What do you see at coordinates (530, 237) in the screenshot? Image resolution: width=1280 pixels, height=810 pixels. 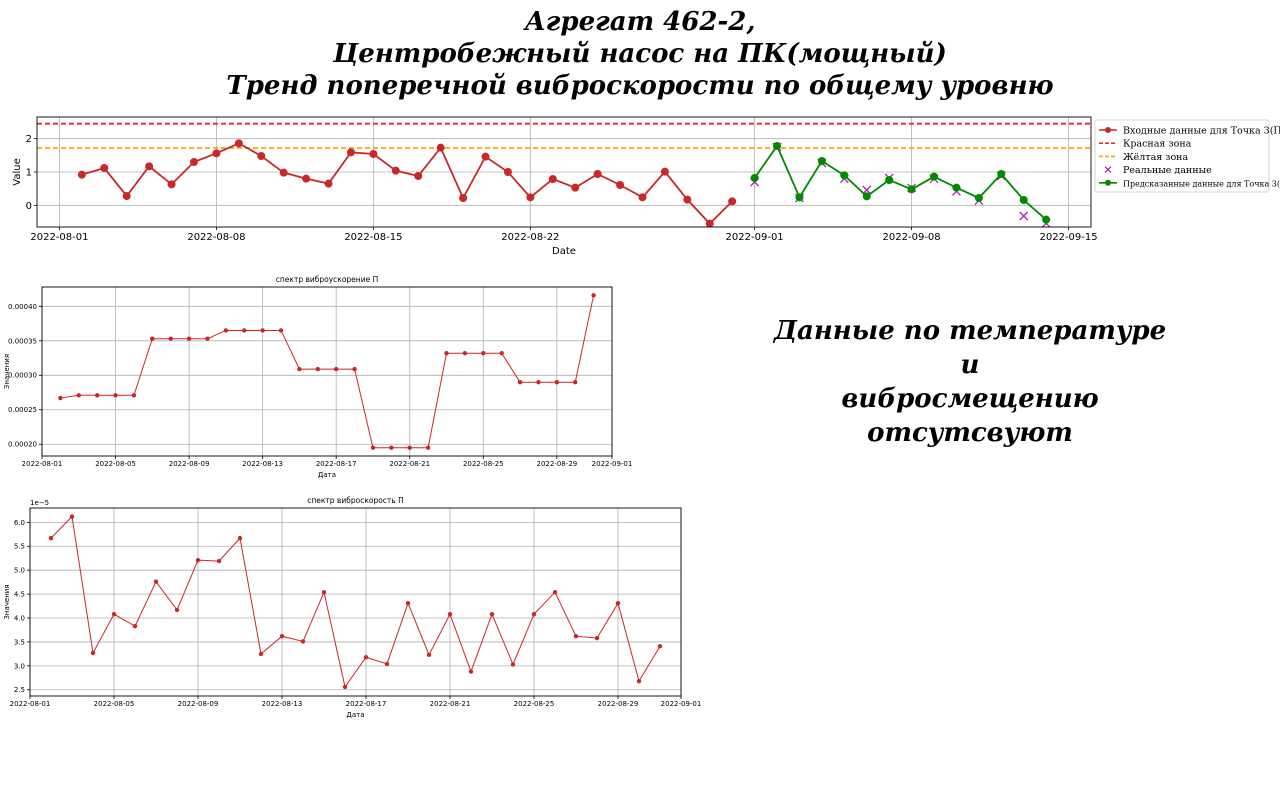 I see `x-tick-label: 2022-08-22` at bounding box center [530, 237].